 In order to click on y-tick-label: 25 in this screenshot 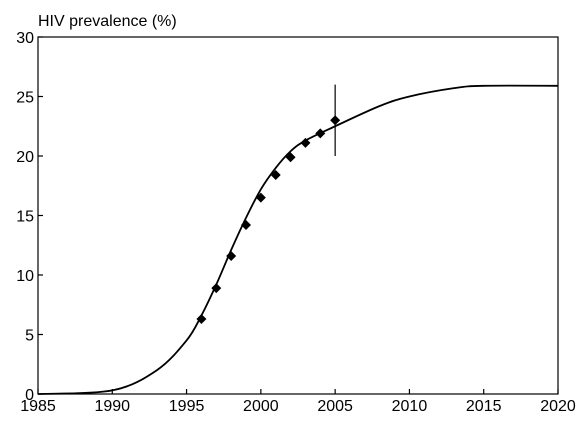, I will do `click(25, 98)`.